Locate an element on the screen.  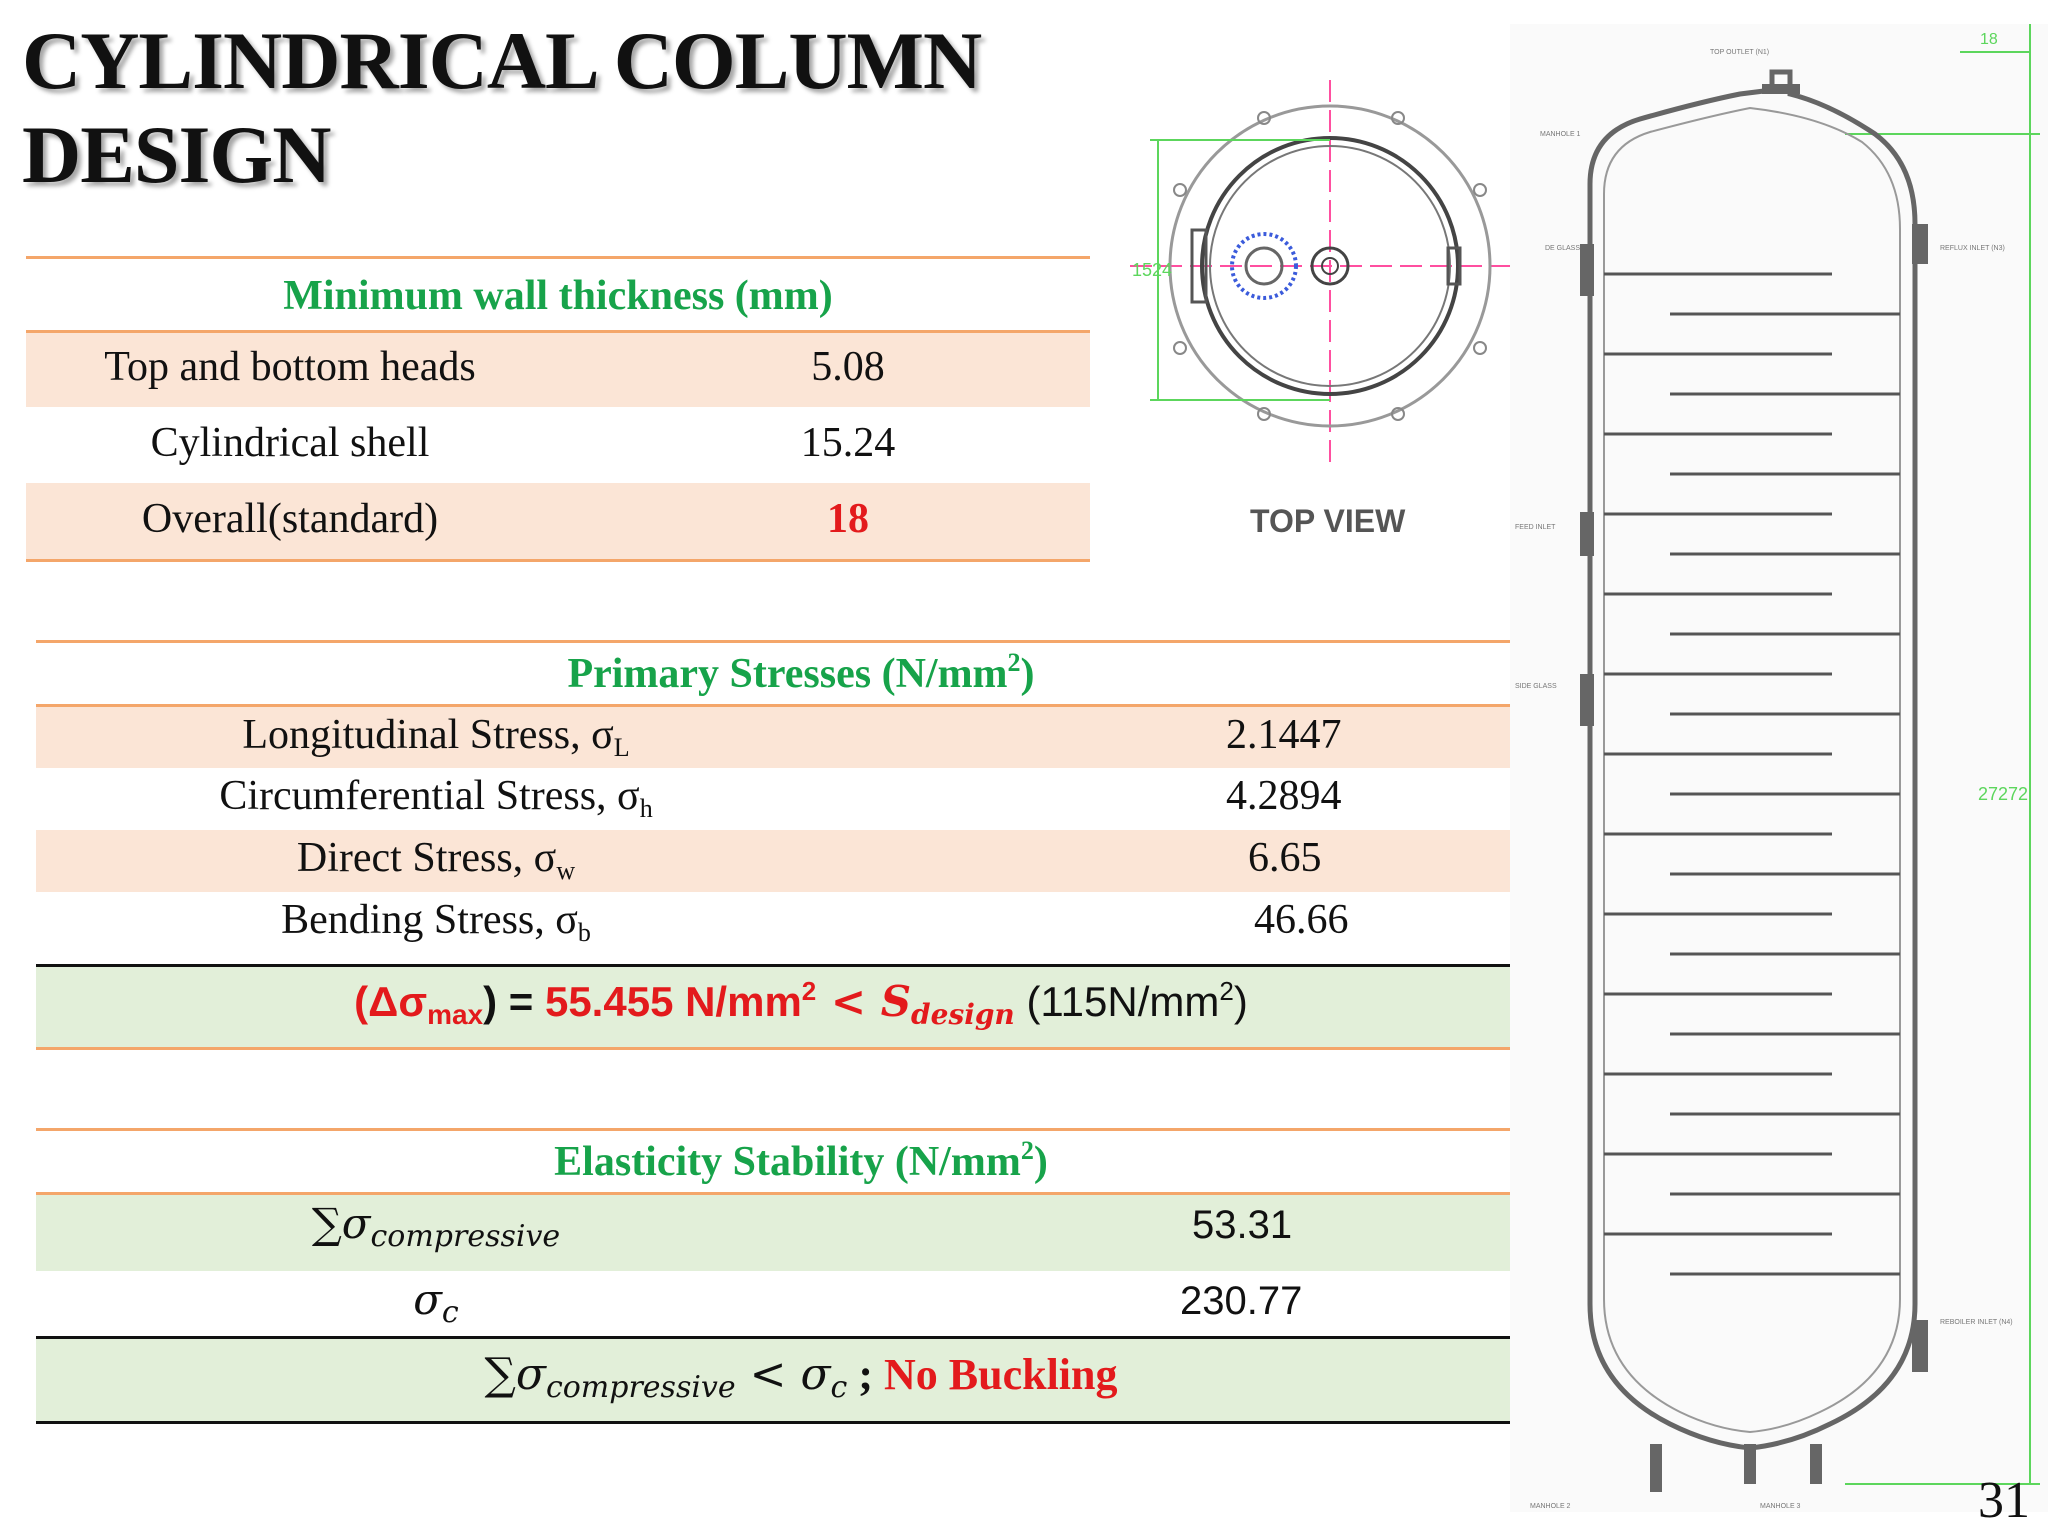
row-label: Direct Stress, σw is located at coordinates (436, 860).